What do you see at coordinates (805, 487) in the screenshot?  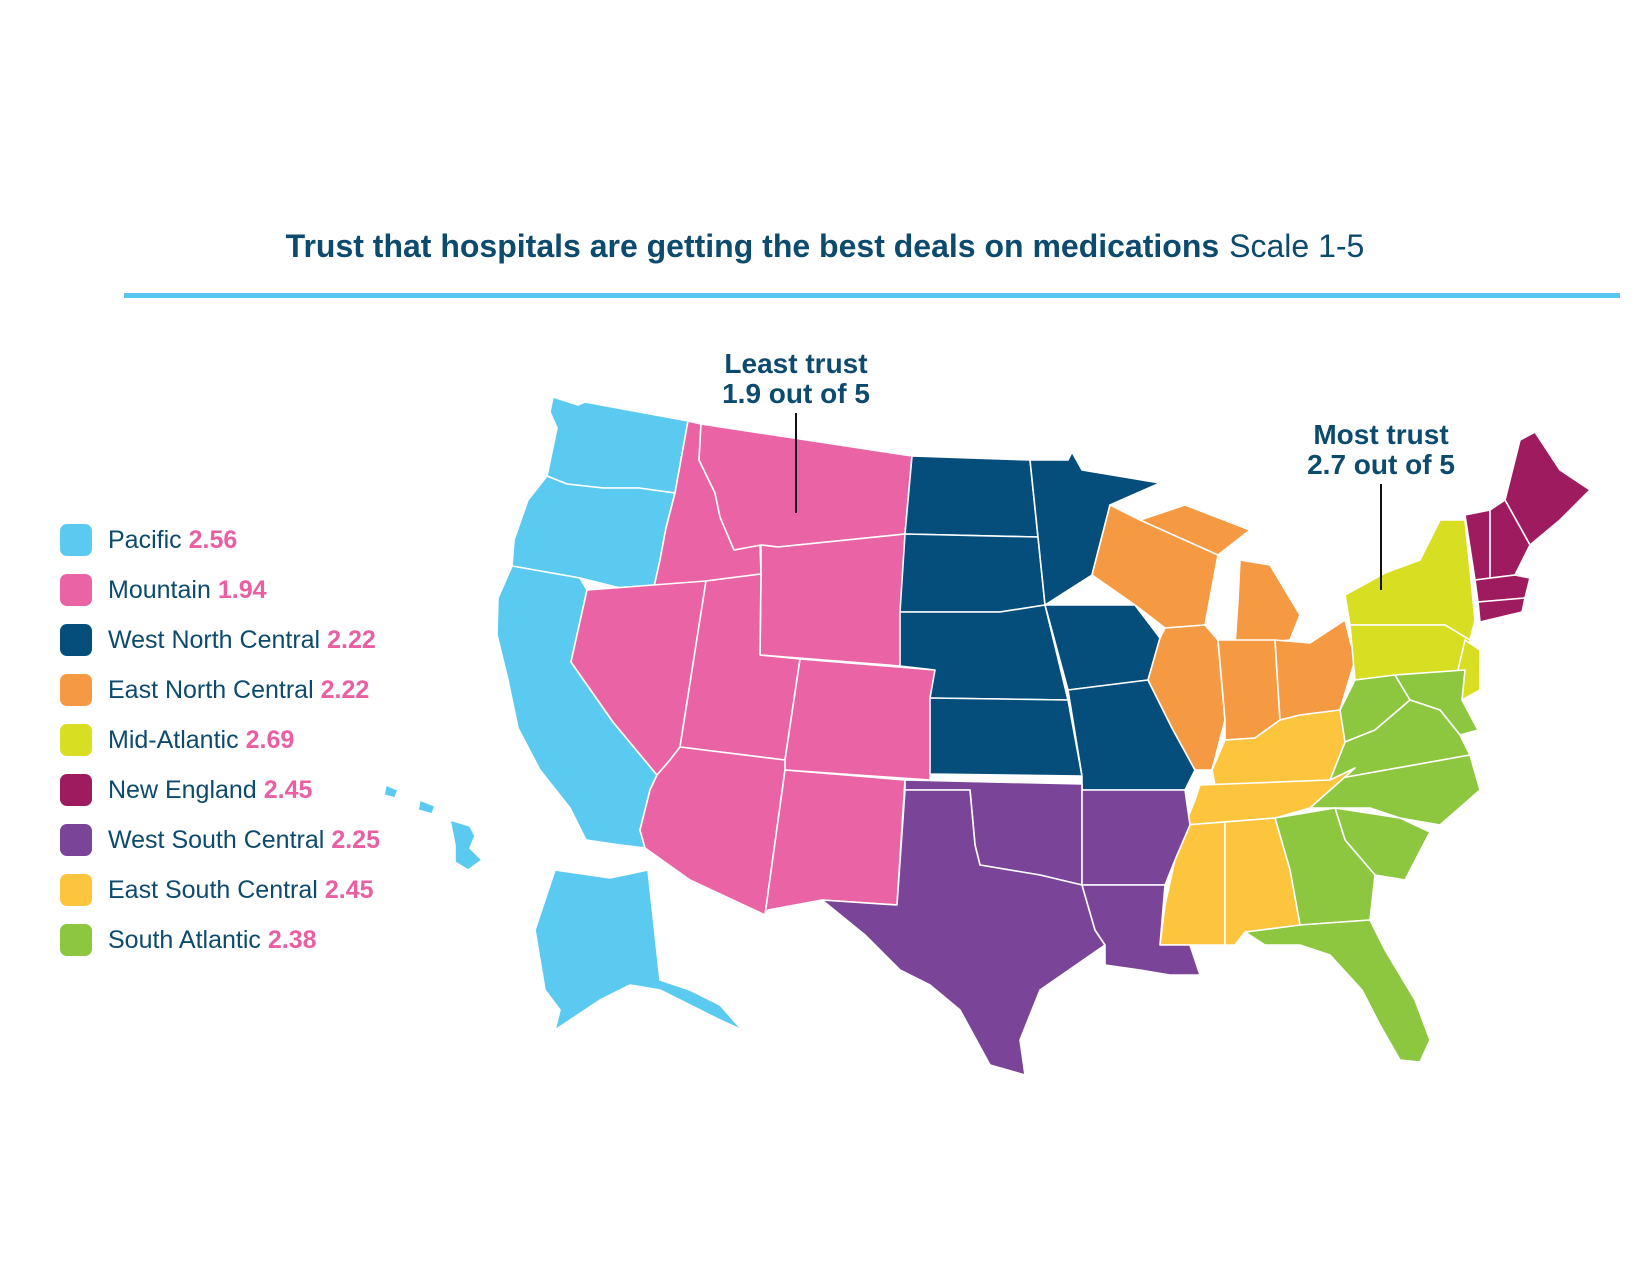 I see `state-montana` at bounding box center [805, 487].